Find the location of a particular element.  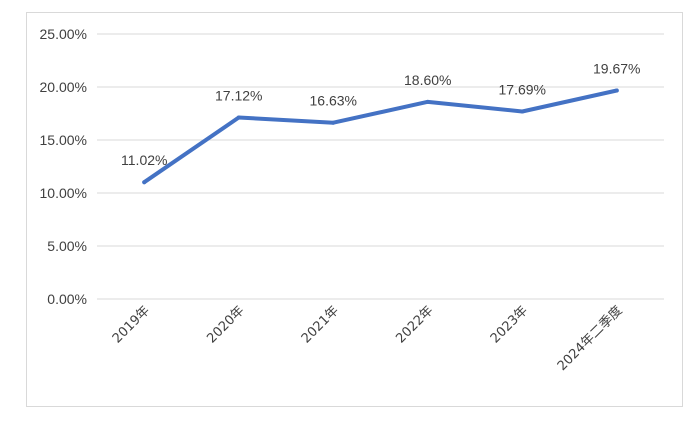

y-axis-tick-labels: 0.00% 5.00% 10.00% 15.00% 20.00% 25.00% is located at coordinates (63, 166).